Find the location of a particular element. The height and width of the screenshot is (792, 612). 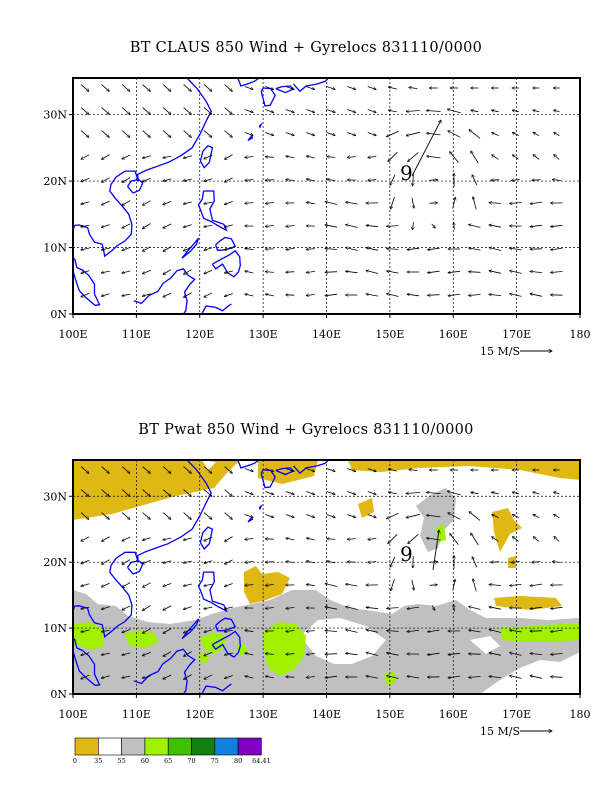

lat-tick-label: 20N is located at coordinates (55, 181).